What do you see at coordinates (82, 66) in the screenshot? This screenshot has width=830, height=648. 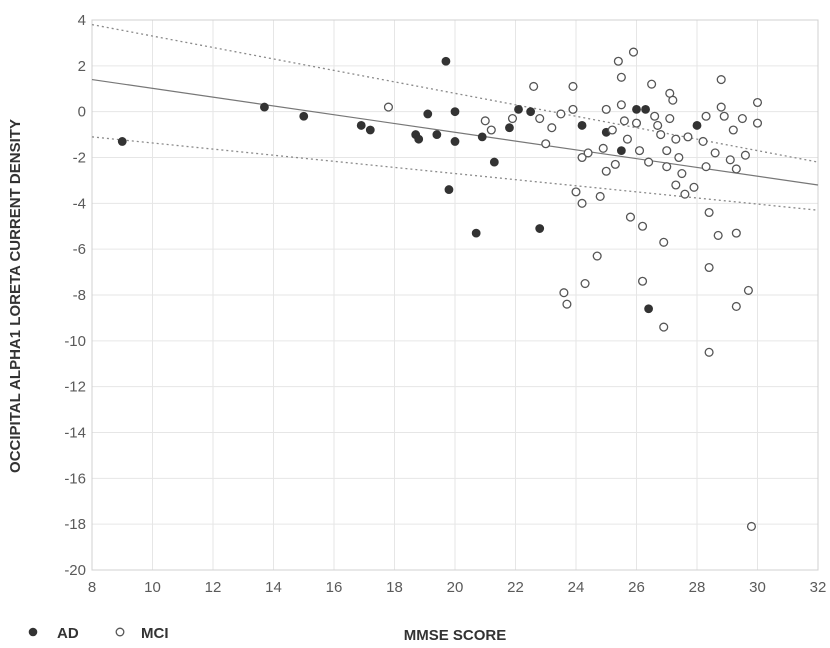 I see `y-tick-label: 2` at bounding box center [82, 66].